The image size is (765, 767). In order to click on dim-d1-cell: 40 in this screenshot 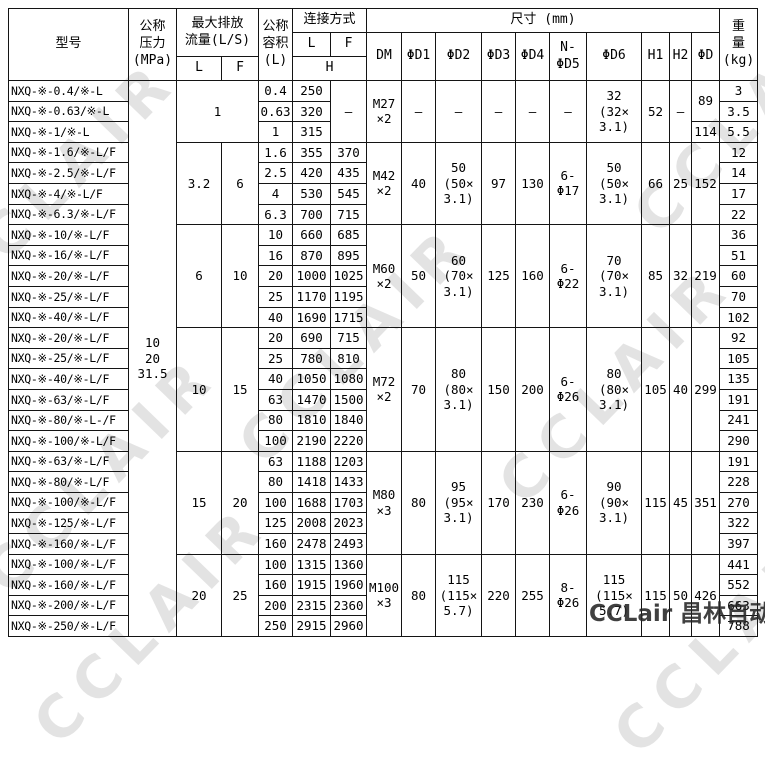, I will do `click(418, 183)`.